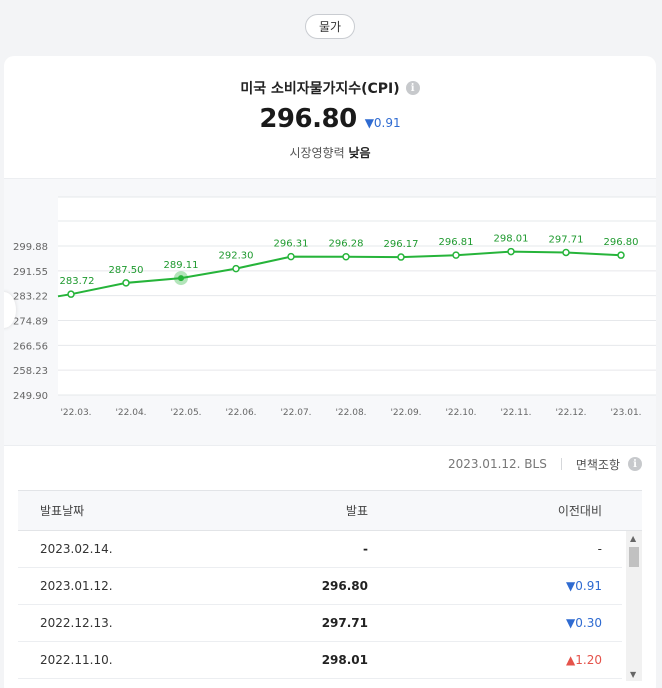 The height and width of the screenshot is (688, 662). Describe the element at coordinates (10, 310) in the screenshot. I see `scroll-left-handle` at that location.